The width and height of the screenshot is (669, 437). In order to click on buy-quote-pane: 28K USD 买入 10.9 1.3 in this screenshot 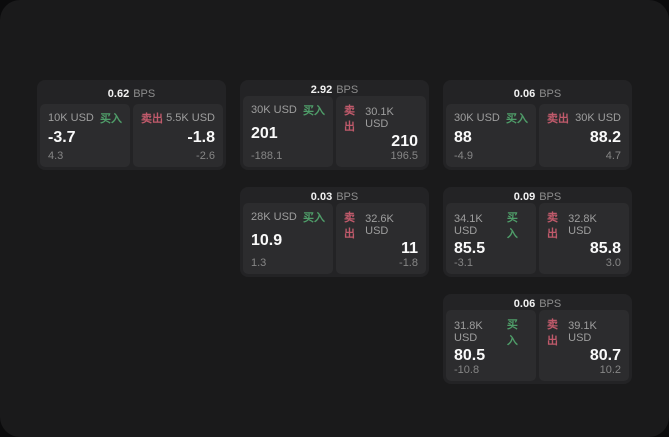, I will do `click(288, 238)`.